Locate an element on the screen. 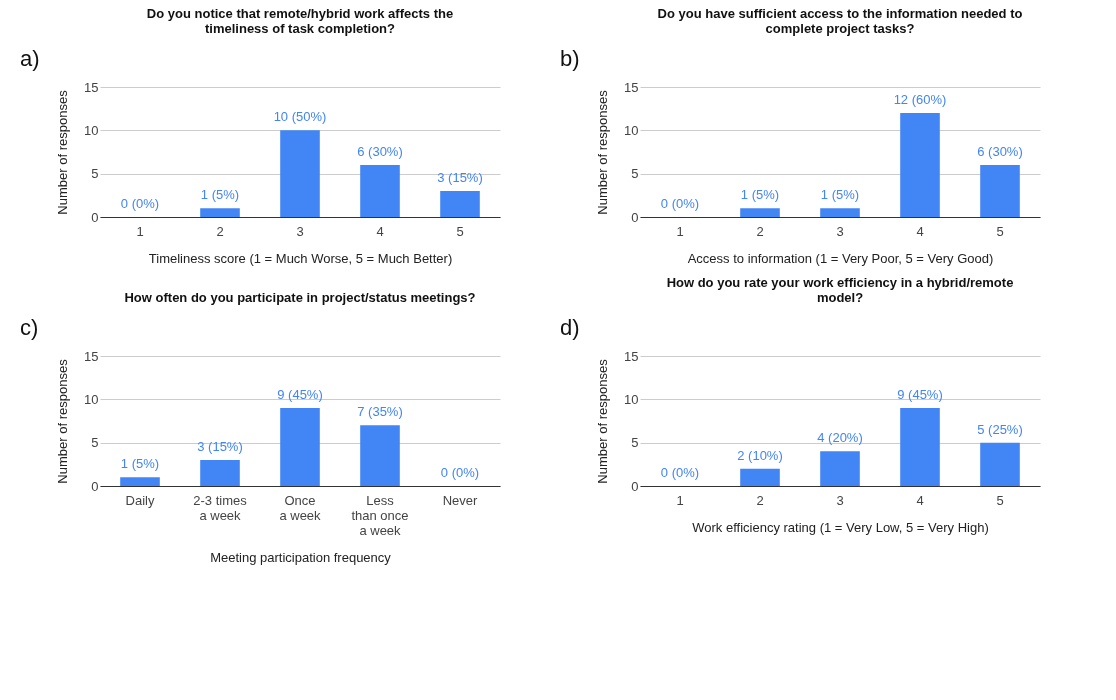  data-label: 5 (25%) is located at coordinates (1000, 429).